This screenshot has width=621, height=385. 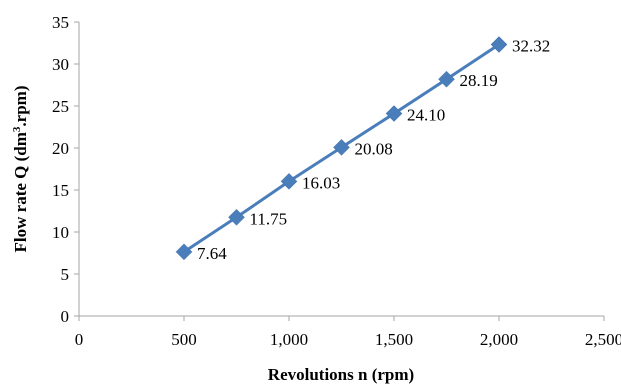 I want to click on y-axis-title-main: Flow rate Q (dm, so click(x=20, y=192).